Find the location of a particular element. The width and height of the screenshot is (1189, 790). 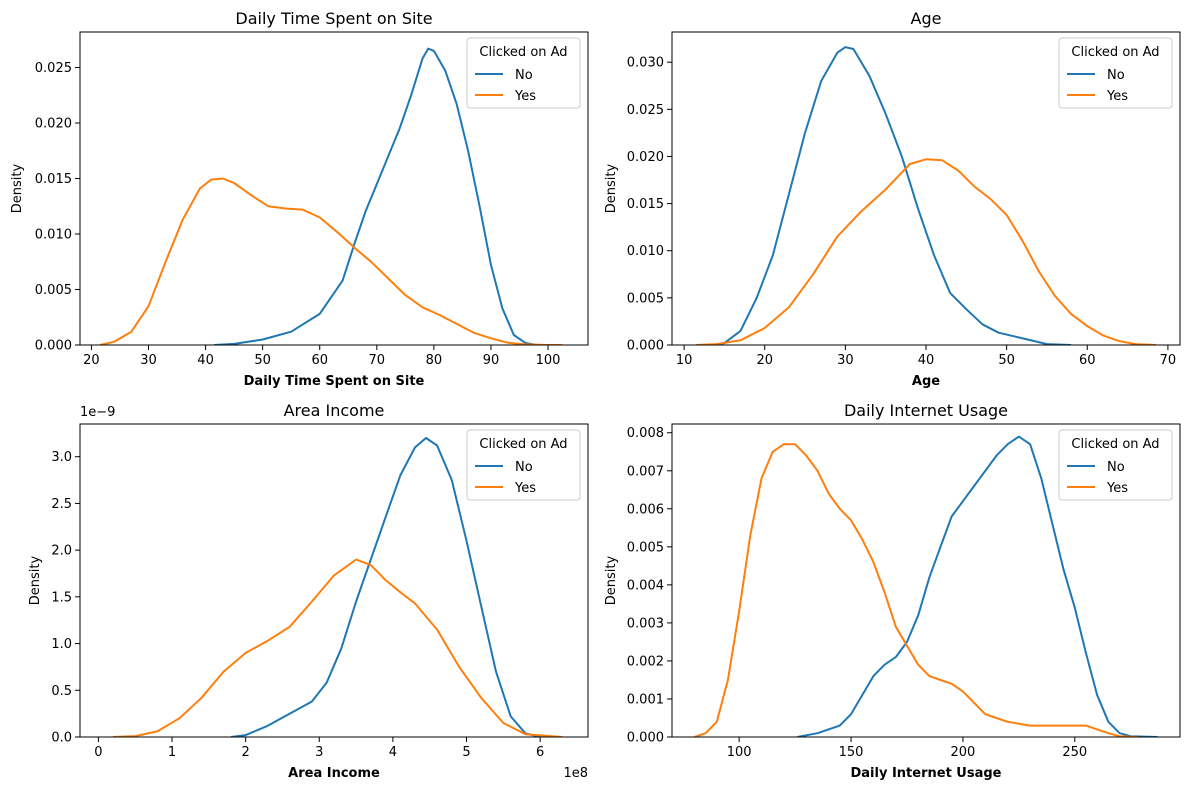

x-axis-label: Daily Time Spent on Site is located at coordinates (334, 381).